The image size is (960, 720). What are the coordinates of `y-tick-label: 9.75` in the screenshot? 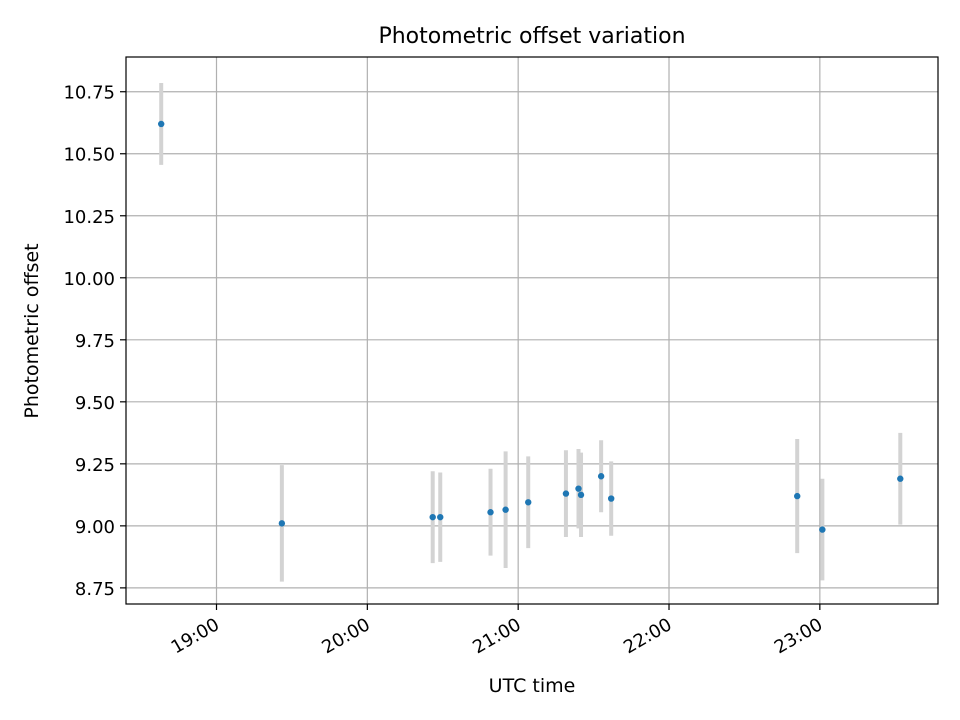 It's located at (95, 341).